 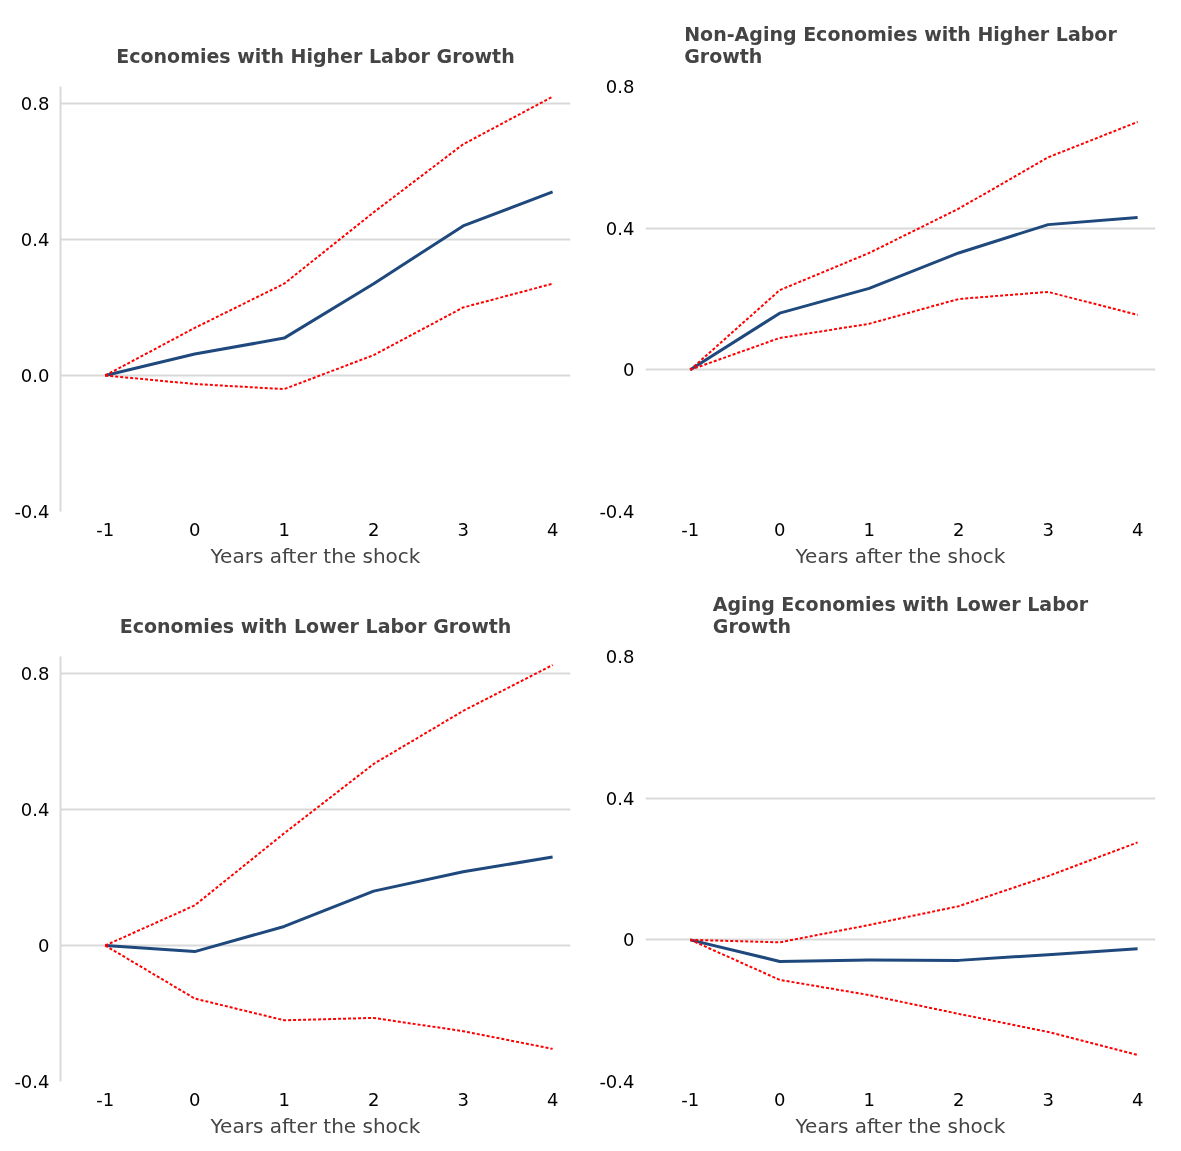 I want to click on chart-title: Economies with Higher Labor Growth, so click(x=315, y=55).